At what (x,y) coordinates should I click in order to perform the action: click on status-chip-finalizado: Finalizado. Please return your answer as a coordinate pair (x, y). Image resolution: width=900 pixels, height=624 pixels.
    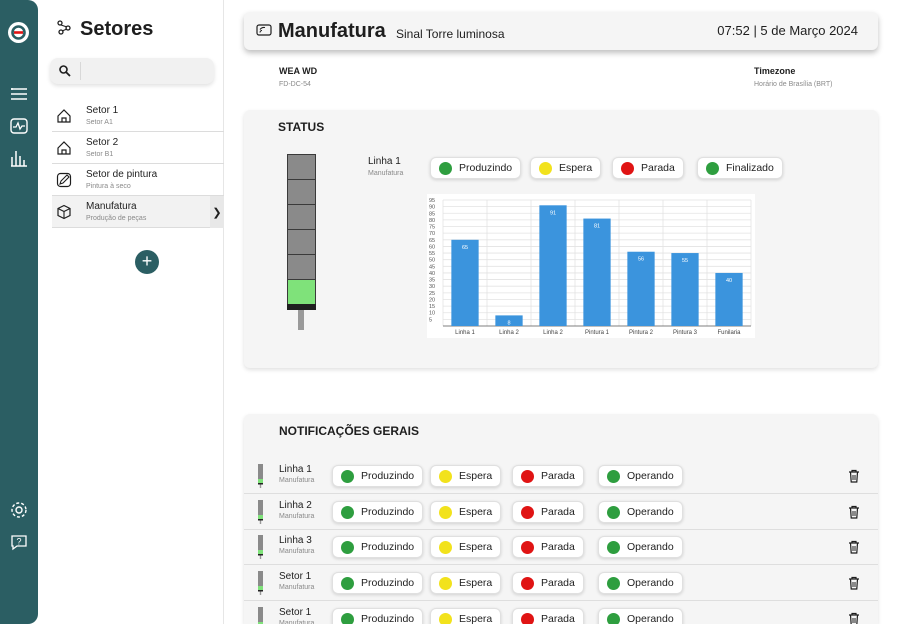
    Looking at the image, I should click on (740, 168).